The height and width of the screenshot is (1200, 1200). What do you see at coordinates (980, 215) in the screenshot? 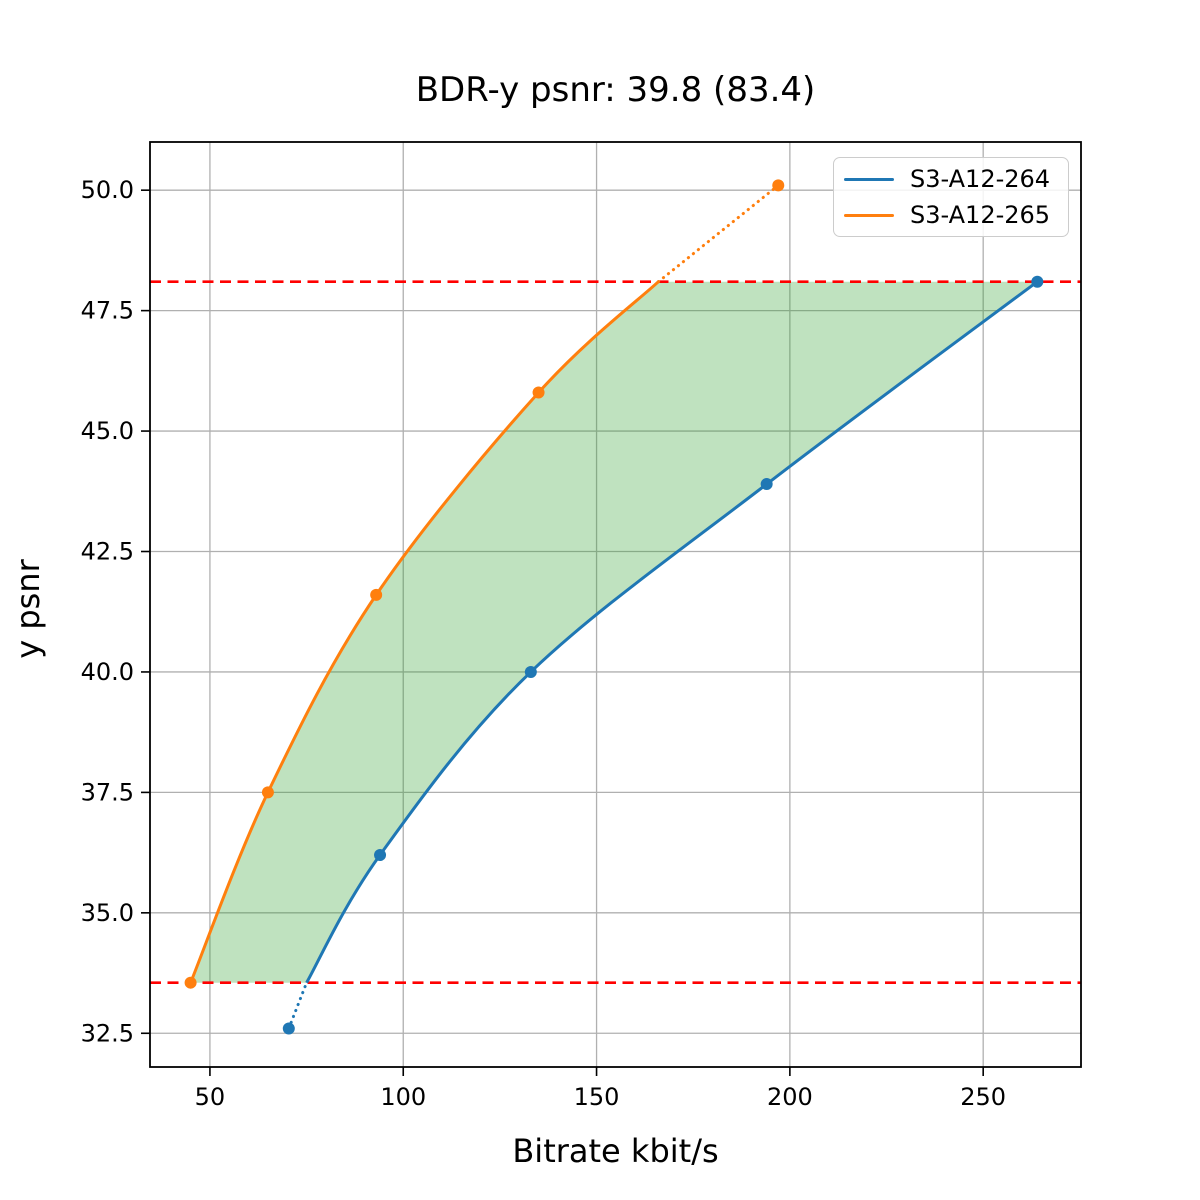
I see `legend-label: S3-A12-265` at bounding box center [980, 215].